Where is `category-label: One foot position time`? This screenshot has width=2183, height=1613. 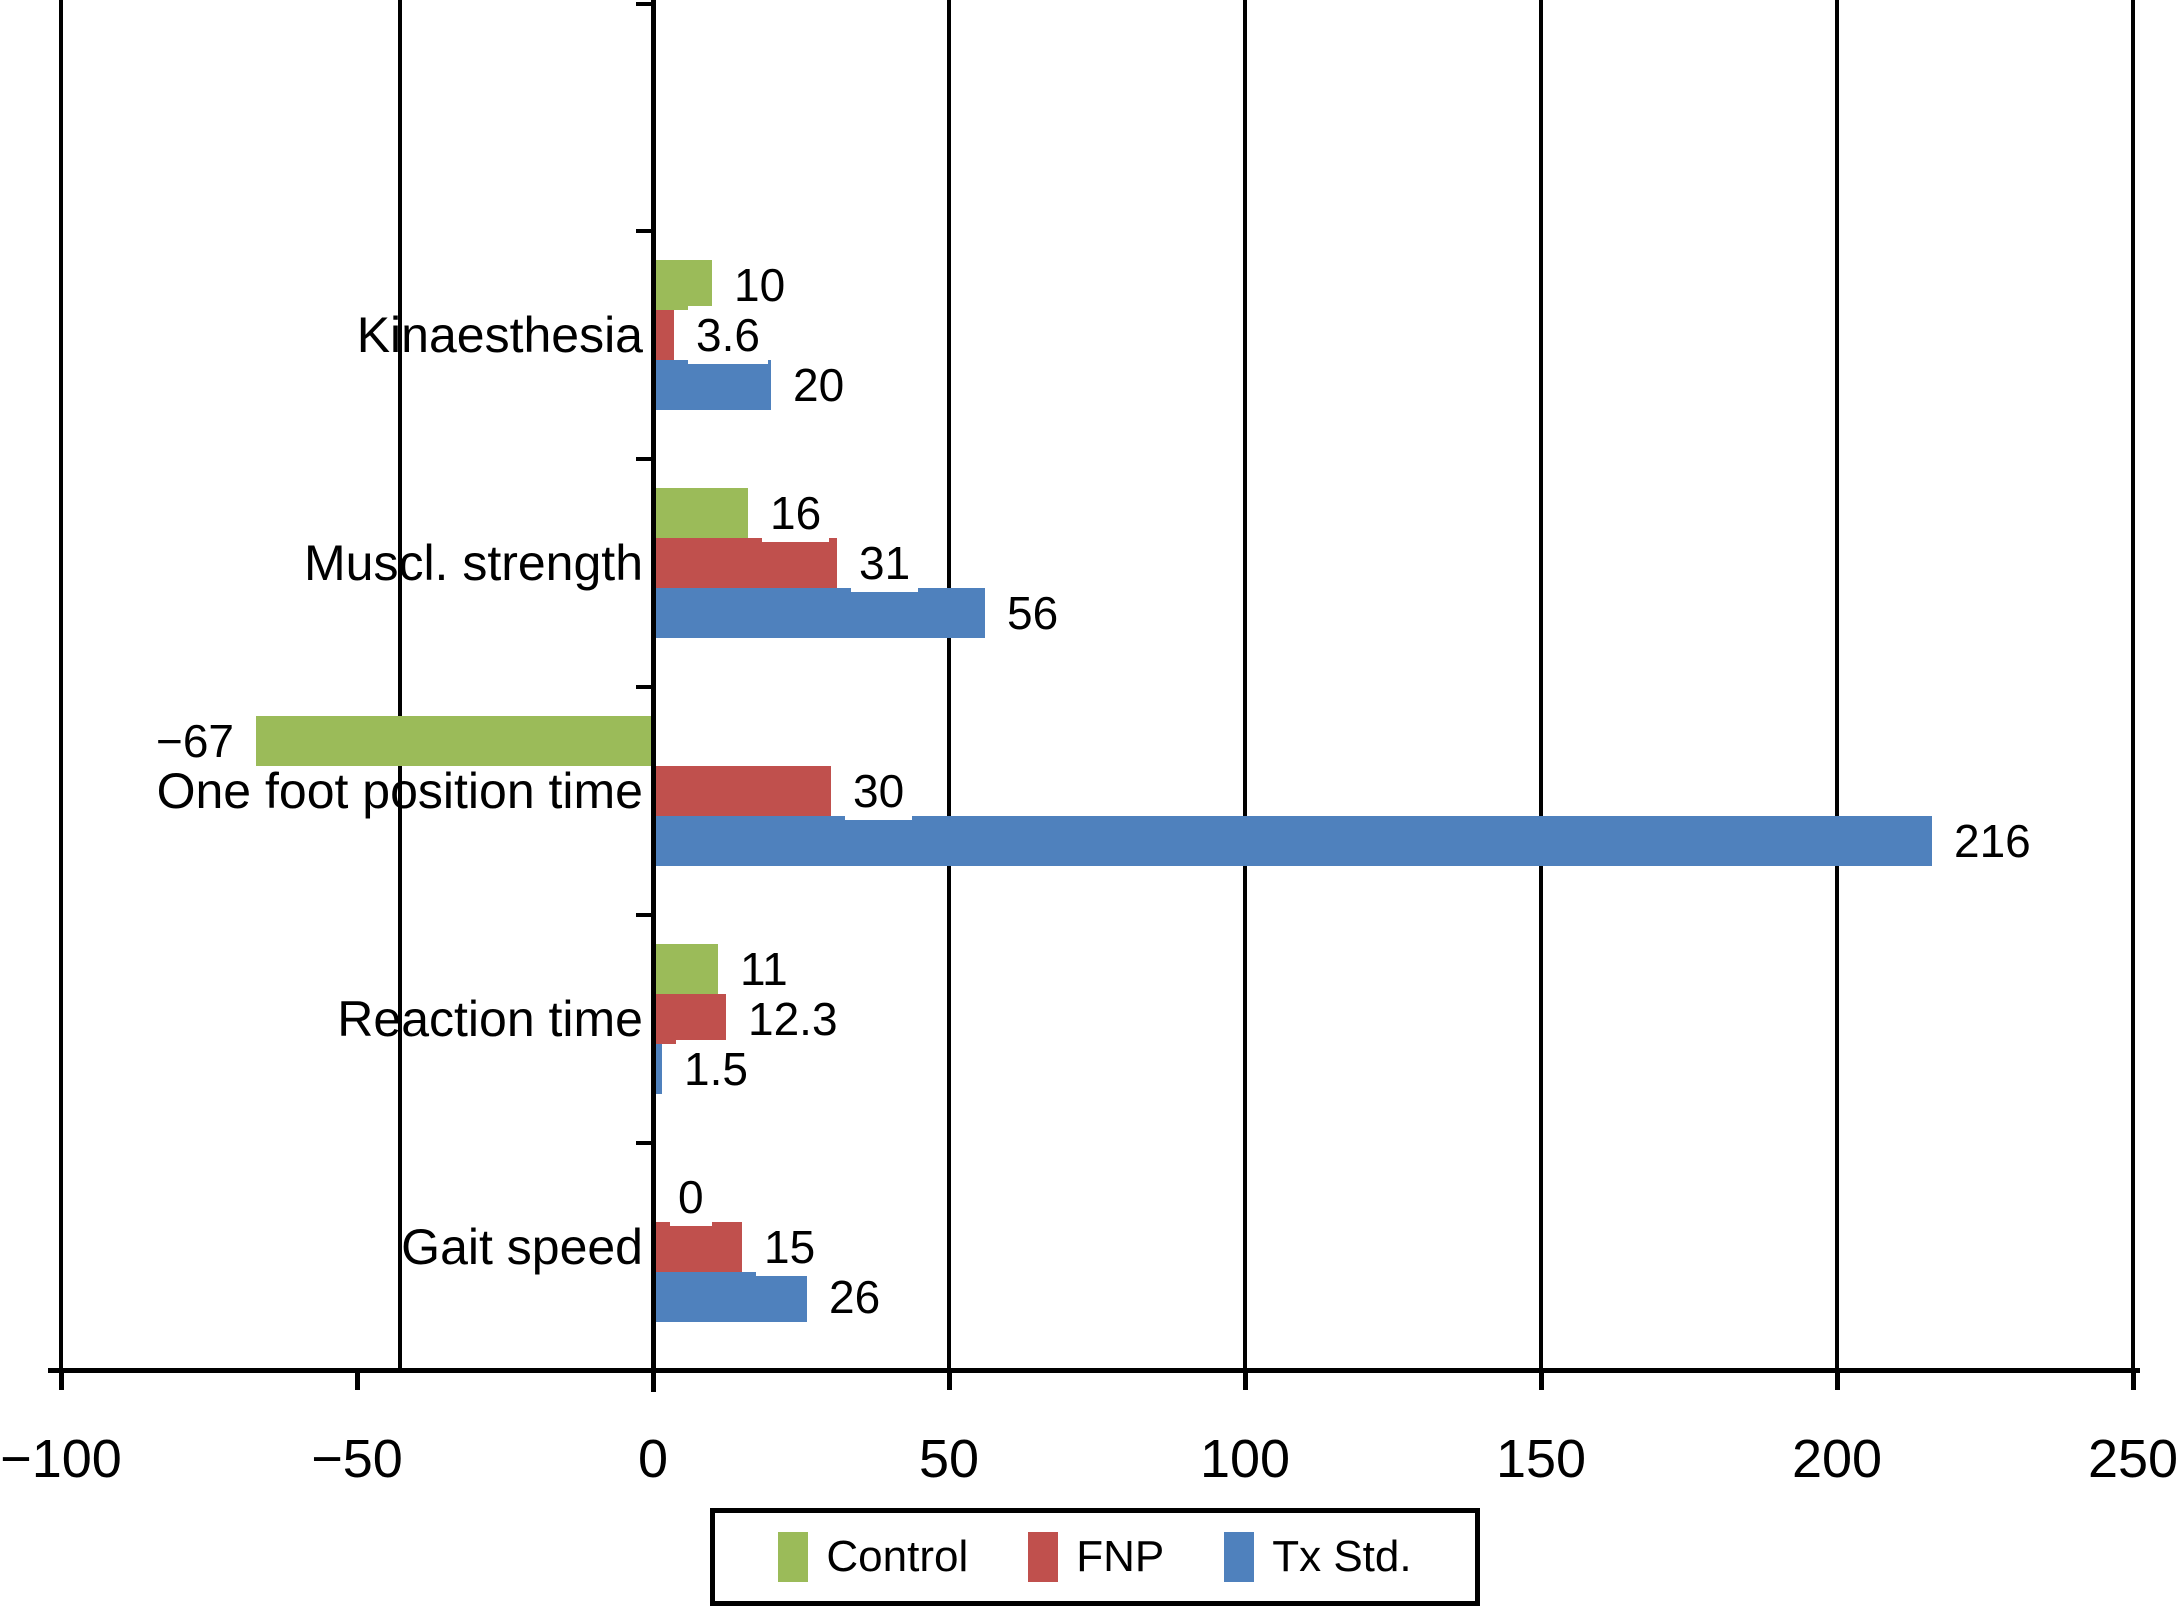
category-label: One foot position time is located at coordinates (399, 791).